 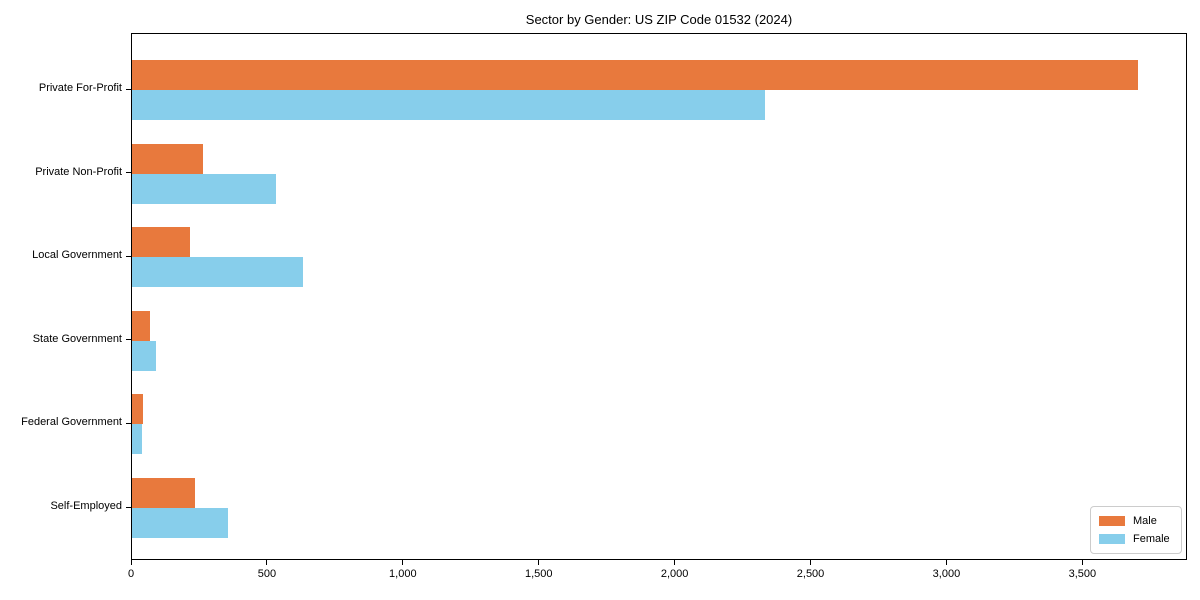 I want to click on y-tick-label-2: Local Government, so click(x=77, y=255).